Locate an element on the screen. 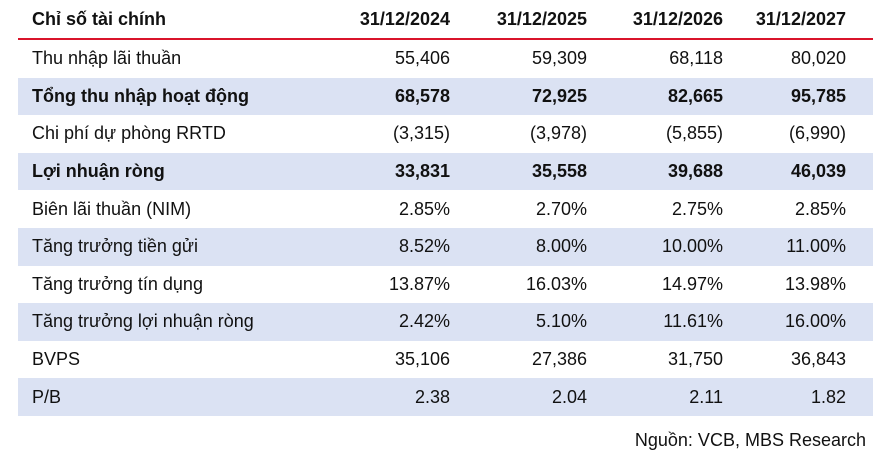 The width and height of the screenshot is (896, 471). row-value: (6,990) is located at coordinates (817, 133).